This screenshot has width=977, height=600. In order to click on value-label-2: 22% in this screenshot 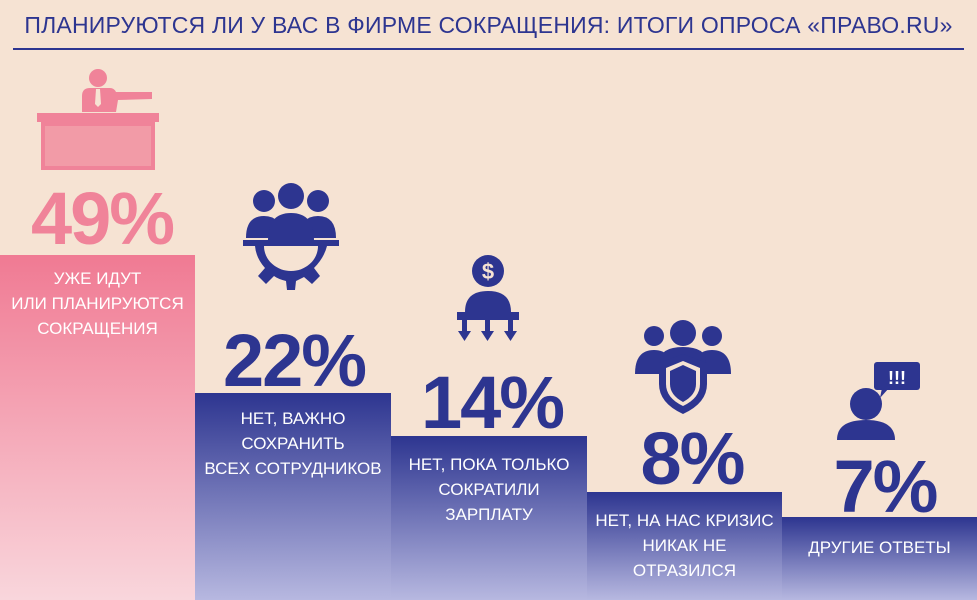, I will do `click(294, 360)`.